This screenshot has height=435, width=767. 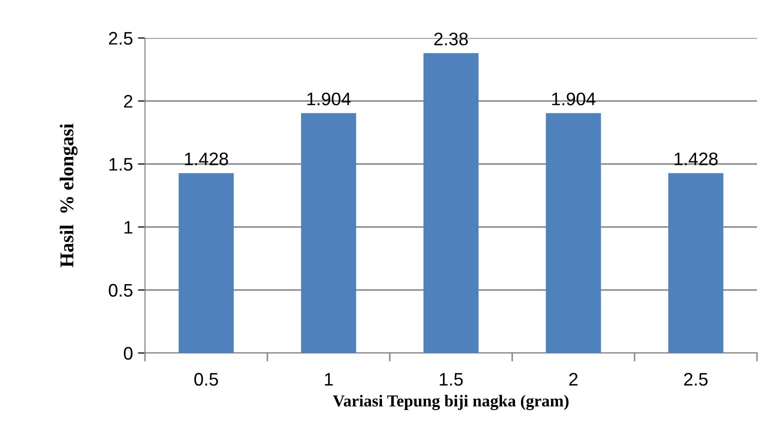 I want to click on y-tick-label: 1.5, so click(x=120, y=164).